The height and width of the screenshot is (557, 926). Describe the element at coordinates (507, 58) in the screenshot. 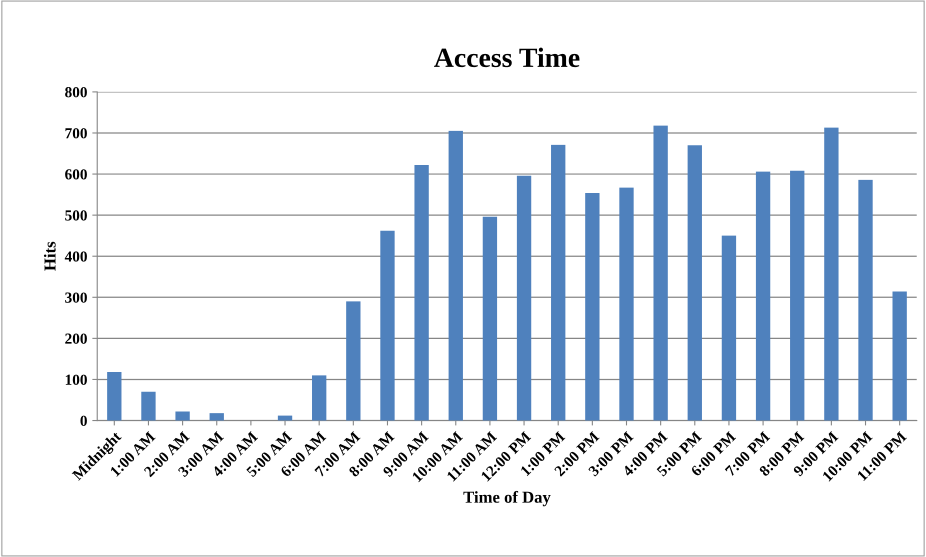

I see `chart-title: Access Time` at that location.